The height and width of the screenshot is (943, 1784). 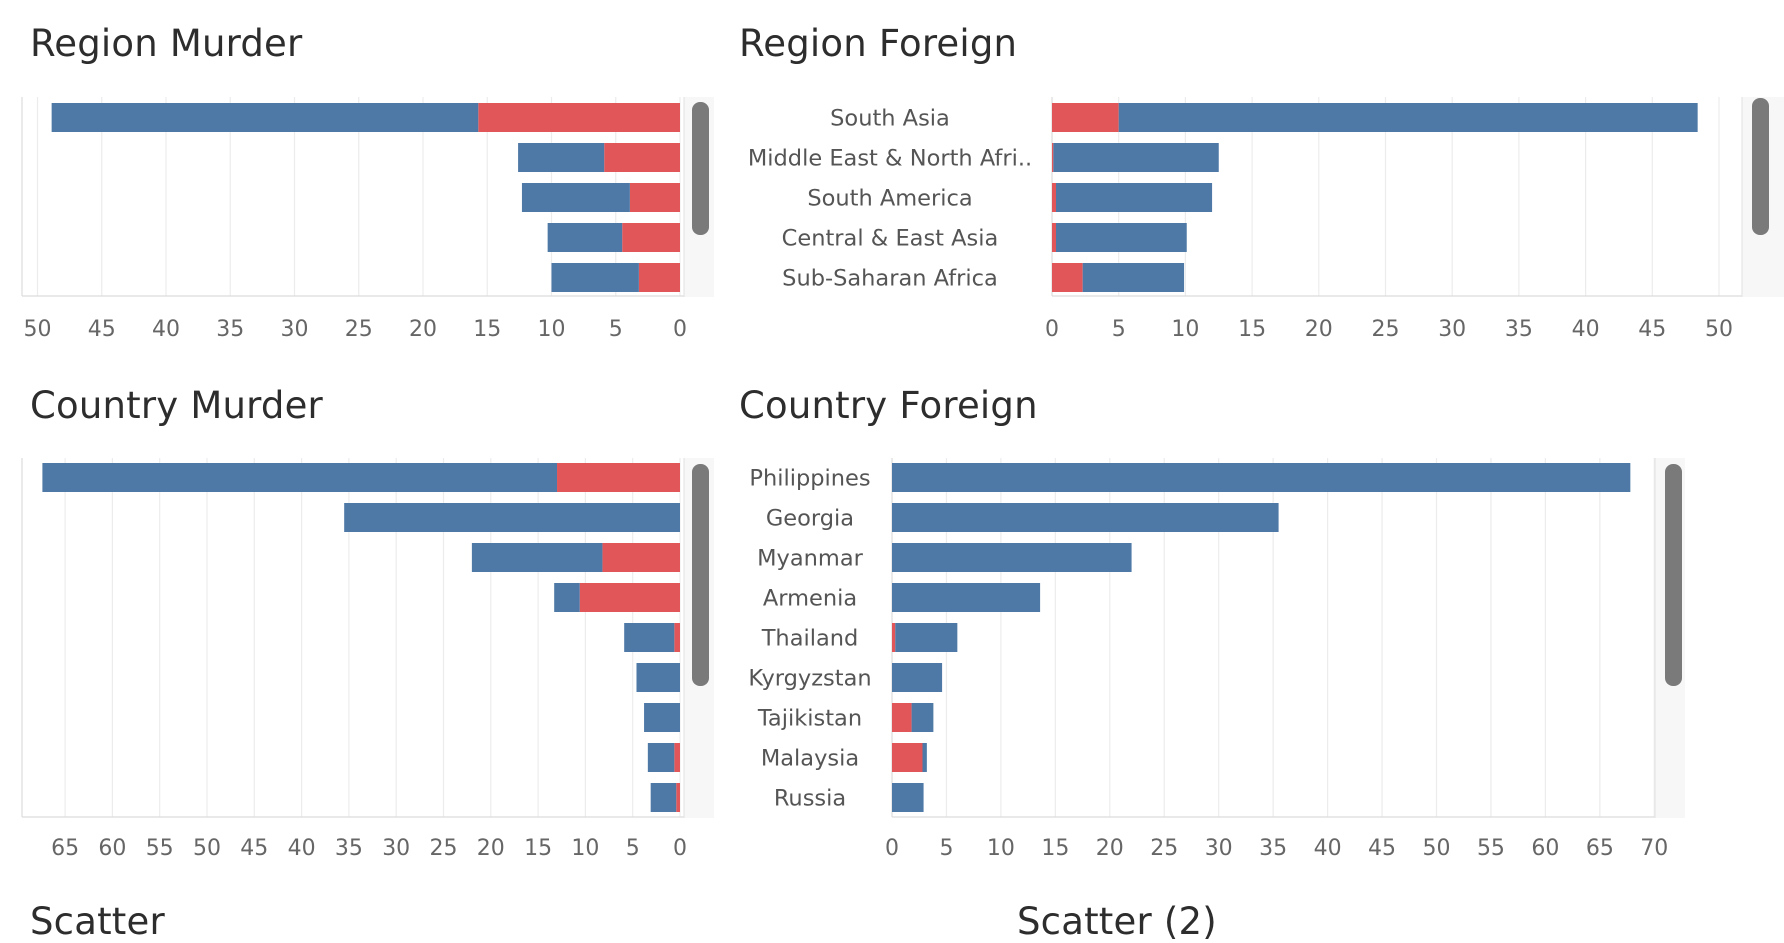 I want to click on country_murder-tick-label: 55, so click(x=160, y=848).